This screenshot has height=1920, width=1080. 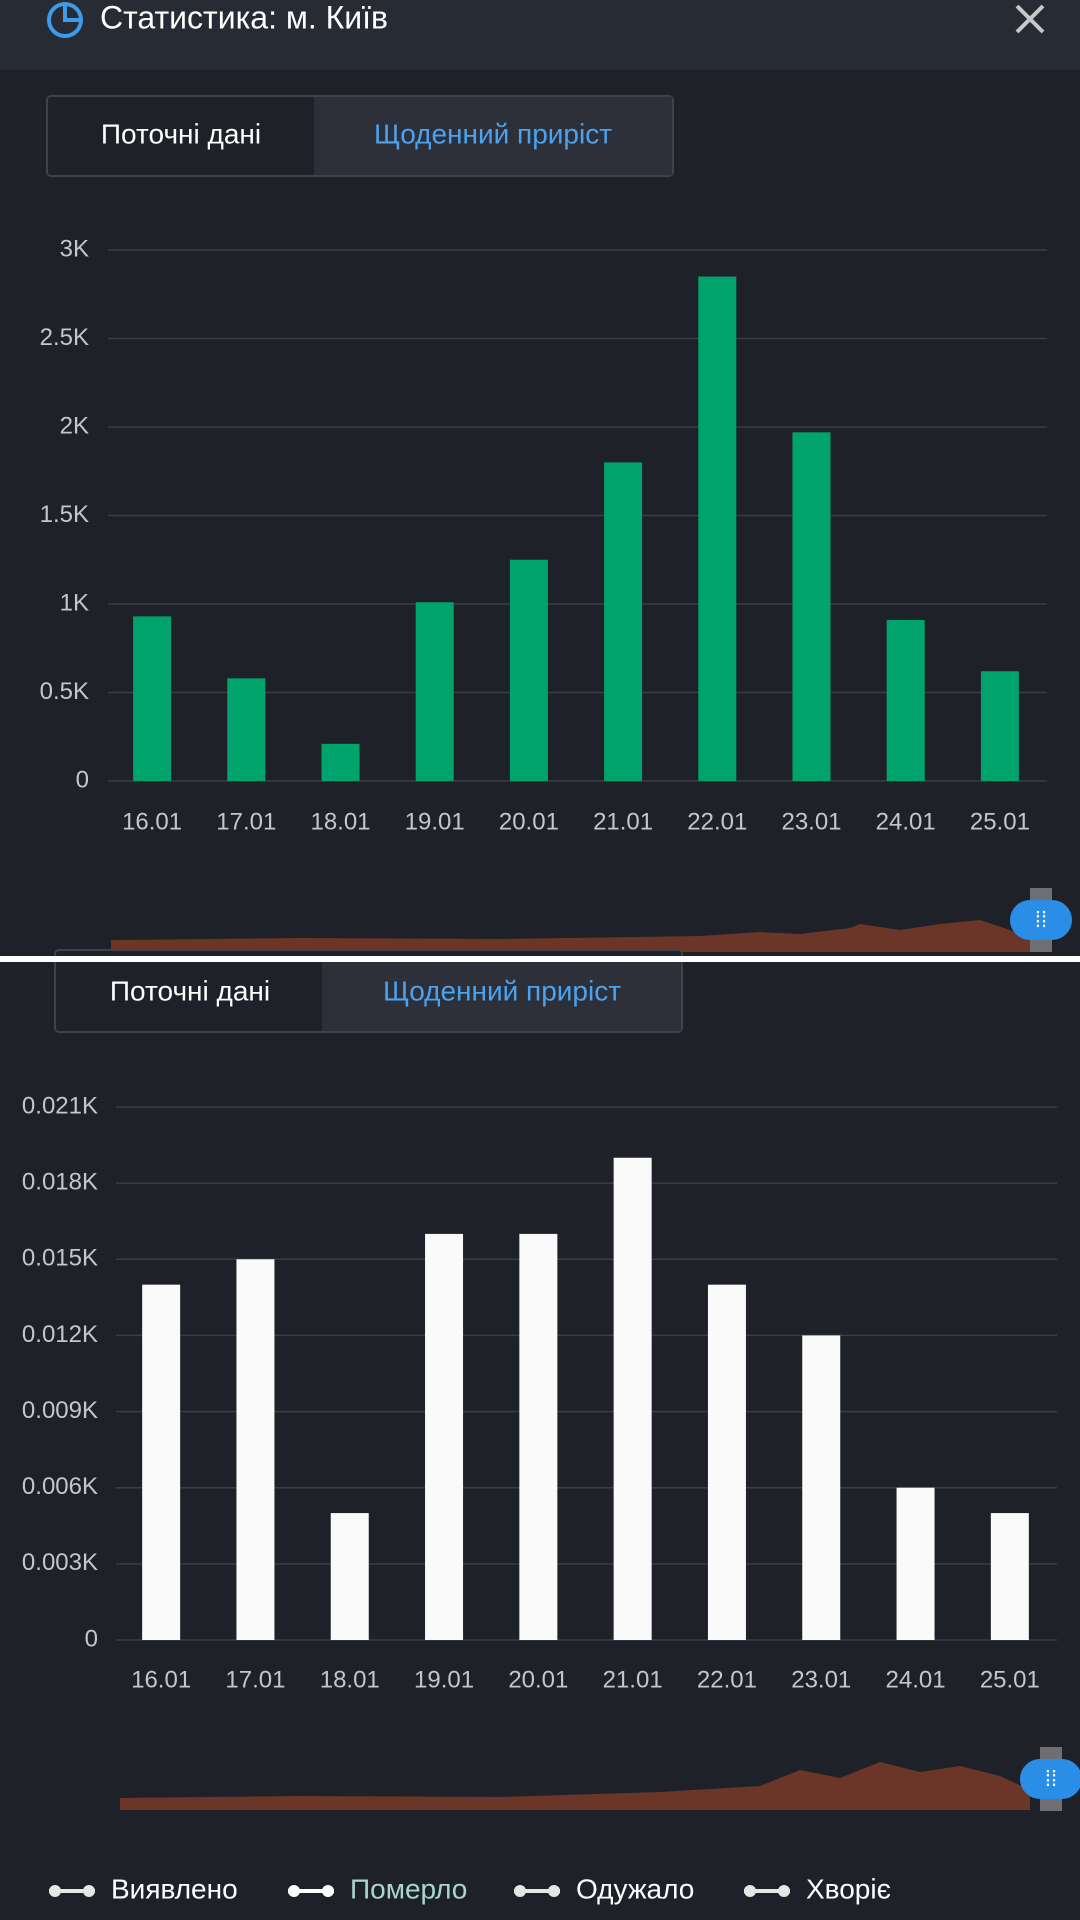 I want to click on y-tick-label: 0.5K, so click(x=64, y=691).